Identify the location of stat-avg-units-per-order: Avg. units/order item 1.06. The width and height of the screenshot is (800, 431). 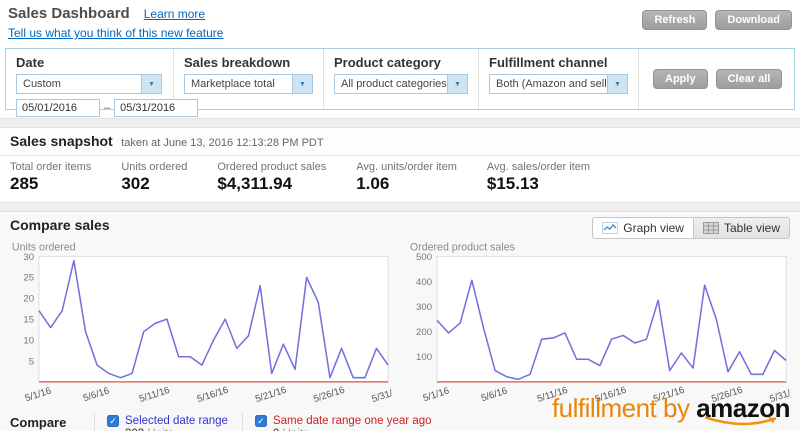
(406, 177).